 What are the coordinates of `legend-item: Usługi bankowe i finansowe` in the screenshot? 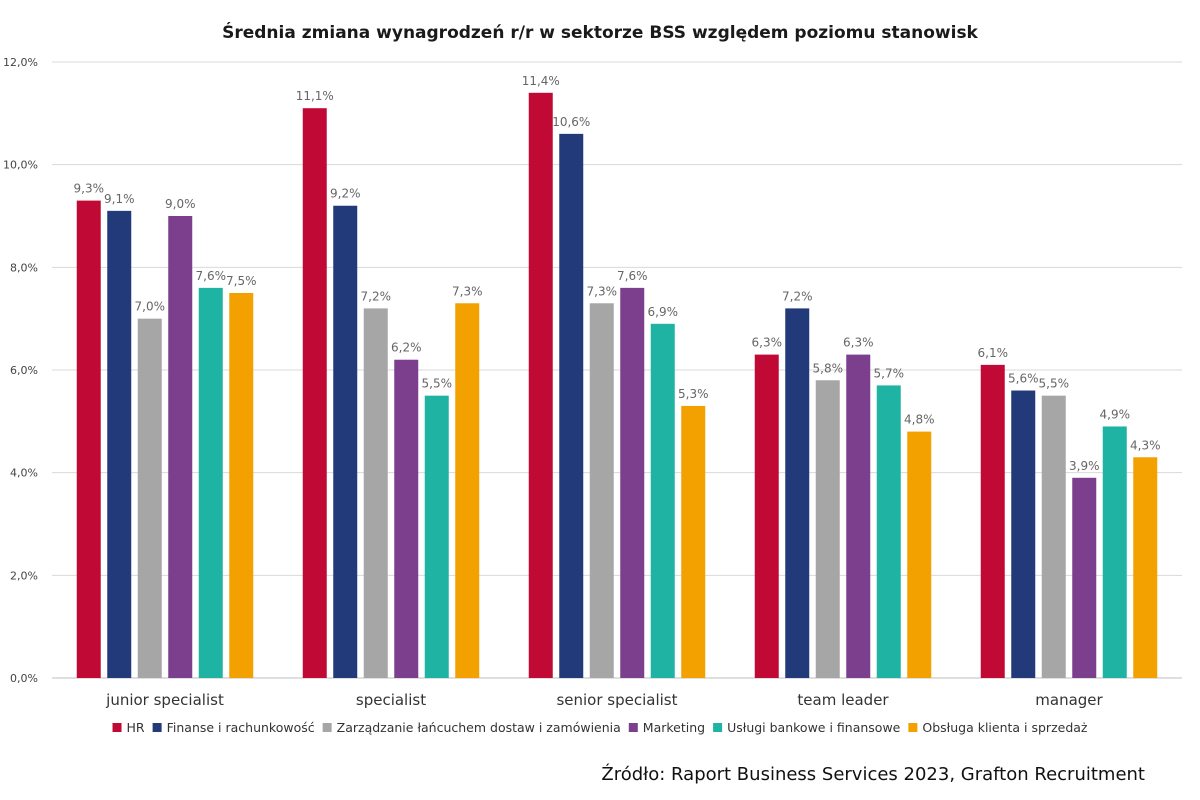 It's located at (807, 727).